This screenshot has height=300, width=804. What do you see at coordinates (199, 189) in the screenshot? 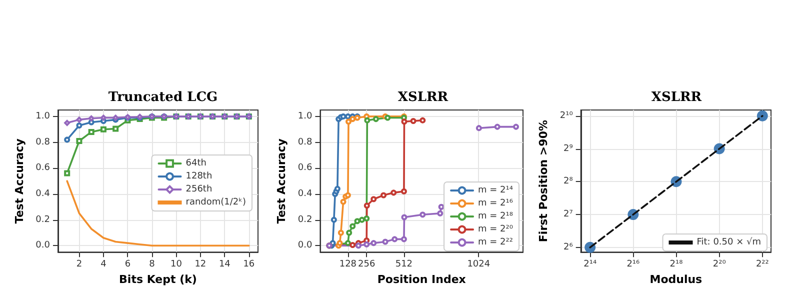
I see `legend-label: 256th` at bounding box center [199, 189].